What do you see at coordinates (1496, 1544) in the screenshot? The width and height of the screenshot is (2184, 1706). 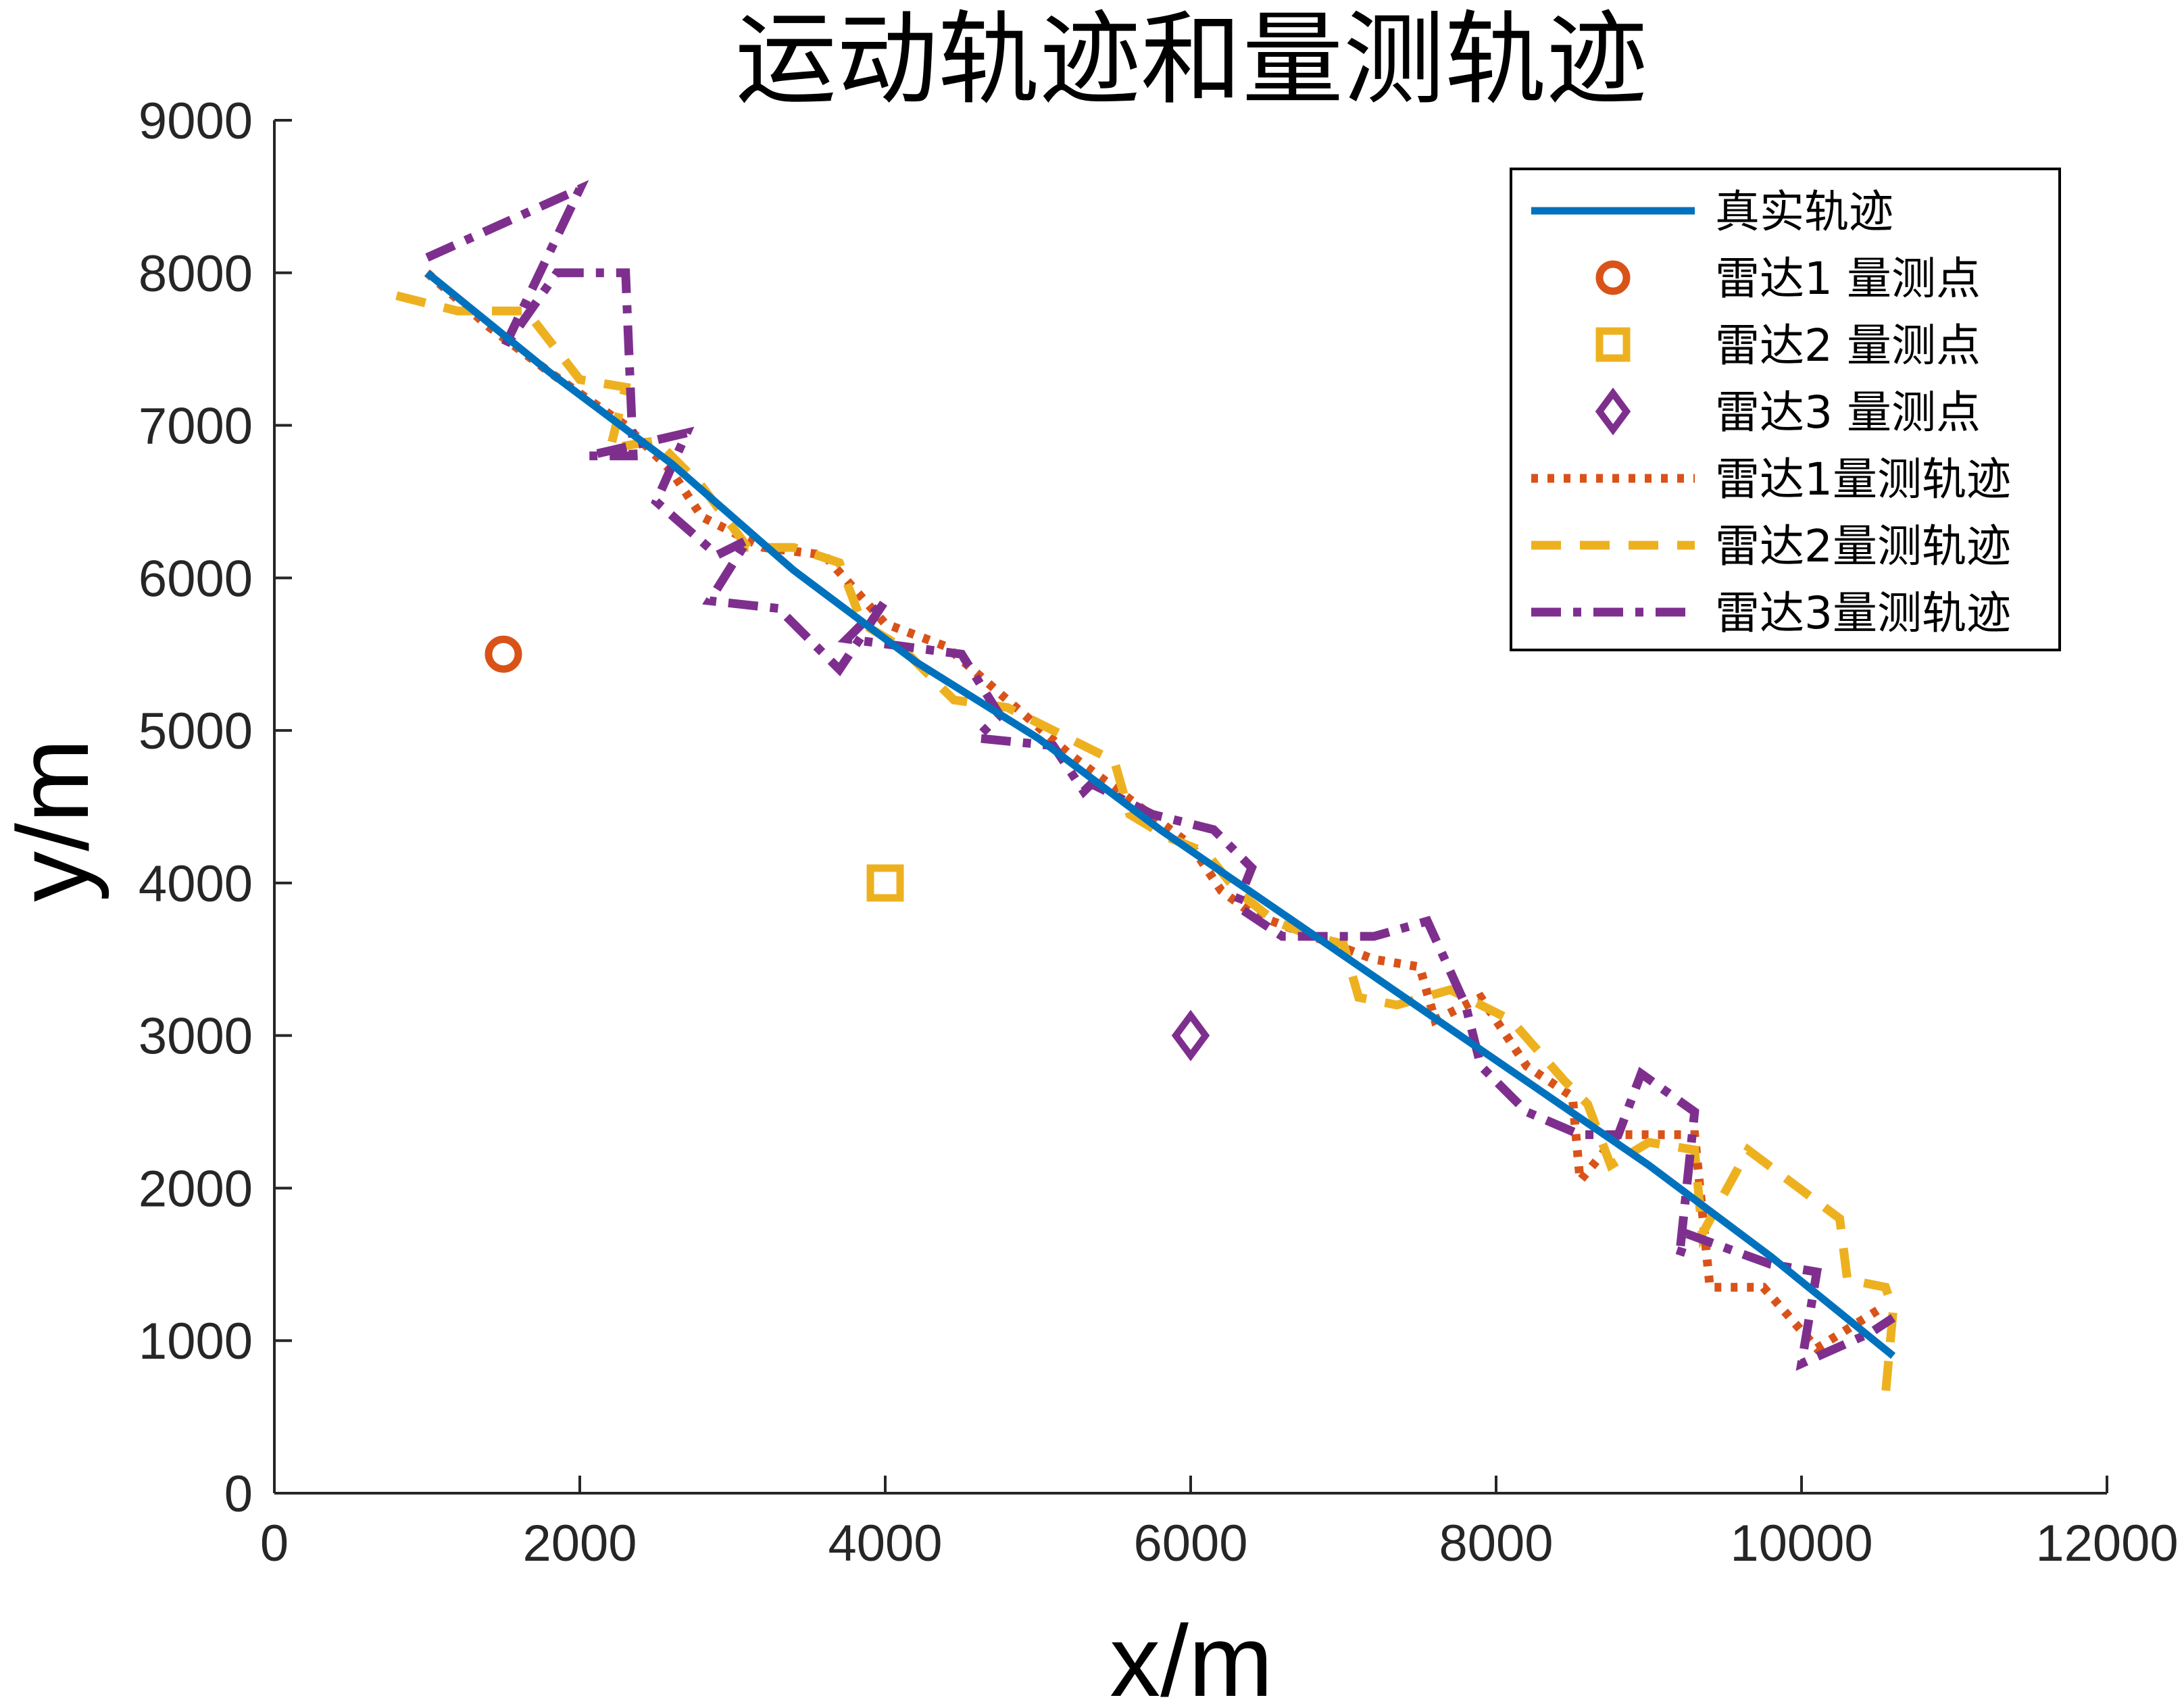 I see `x-tick-label: 8000` at bounding box center [1496, 1544].